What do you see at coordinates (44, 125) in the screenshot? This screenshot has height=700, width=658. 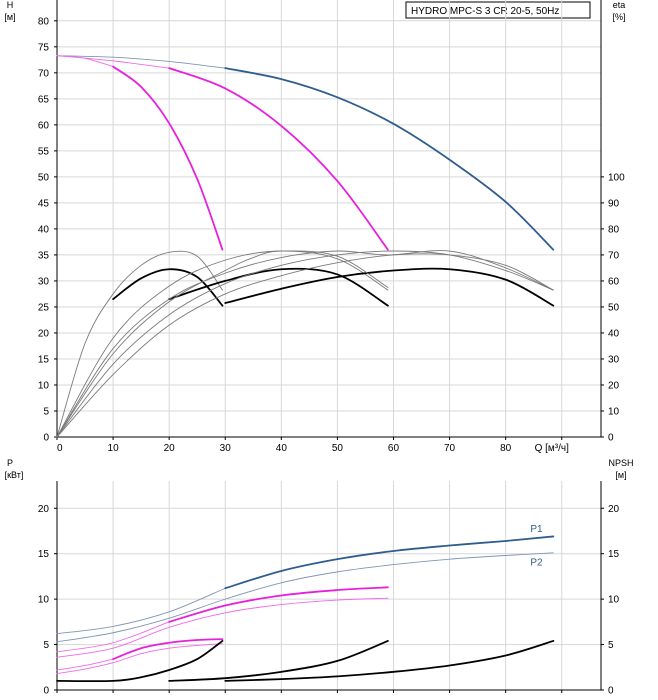 I see `y-tick-label: 60` at bounding box center [44, 125].